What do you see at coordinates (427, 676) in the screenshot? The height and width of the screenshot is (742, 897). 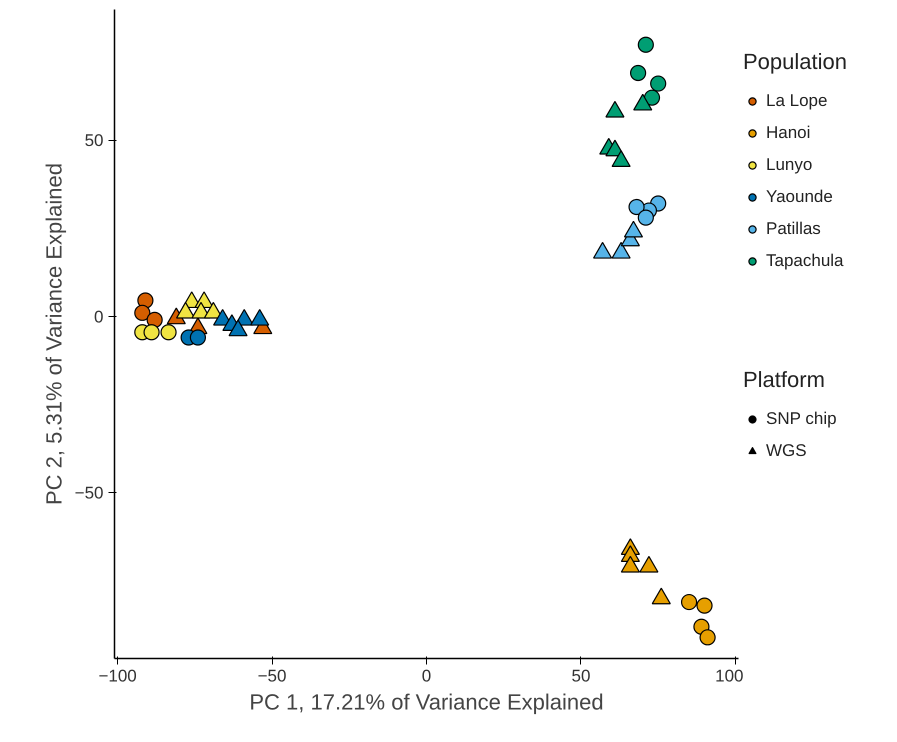 I see `x-tick-label: 0` at bounding box center [427, 676].